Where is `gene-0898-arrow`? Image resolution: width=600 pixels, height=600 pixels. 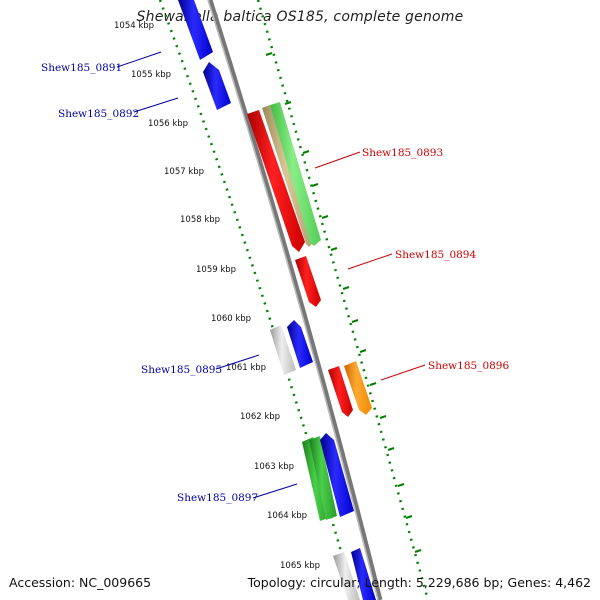
gene-0898-arrow is located at coordinates (337, 475).